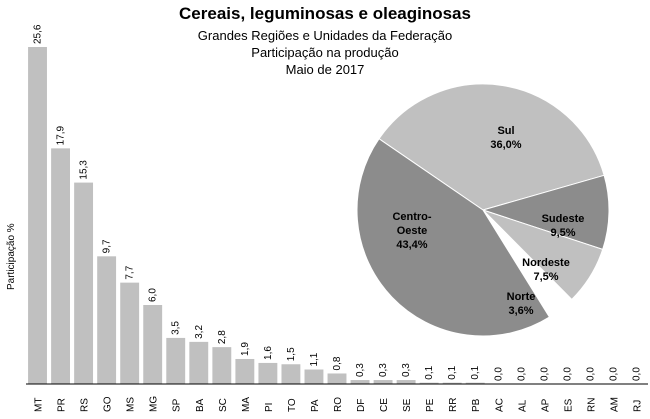 Image resolution: width=650 pixels, height=419 pixels. What do you see at coordinates (452, 383) in the screenshot?
I see `bar-RR` at bounding box center [452, 383].